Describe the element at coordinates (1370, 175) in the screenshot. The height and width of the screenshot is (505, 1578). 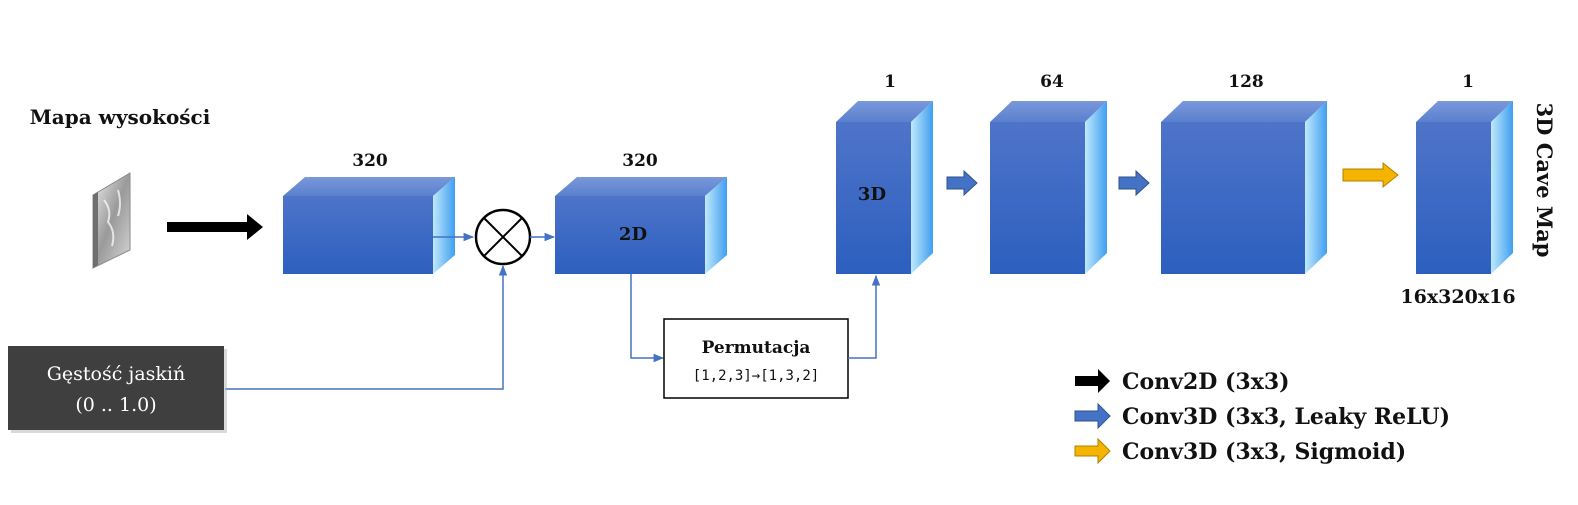
I see `sigmoid-arrow` at that location.